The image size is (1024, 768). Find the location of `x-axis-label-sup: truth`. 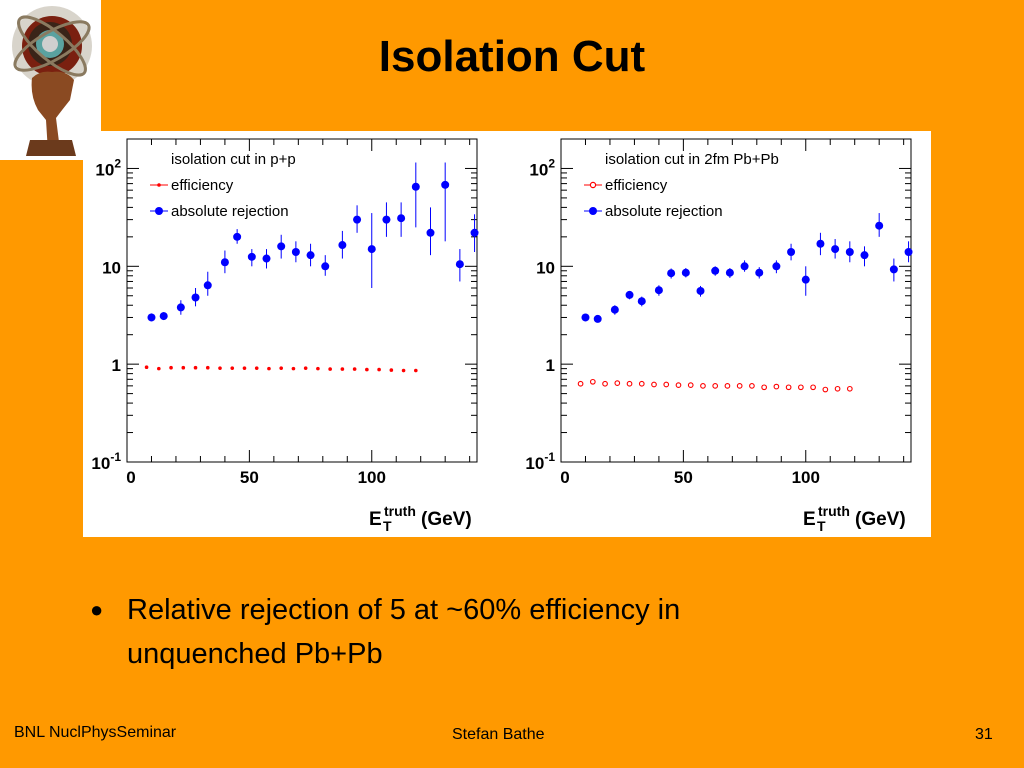

x-axis-label-sup: truth is located at coordinates (400, 511).